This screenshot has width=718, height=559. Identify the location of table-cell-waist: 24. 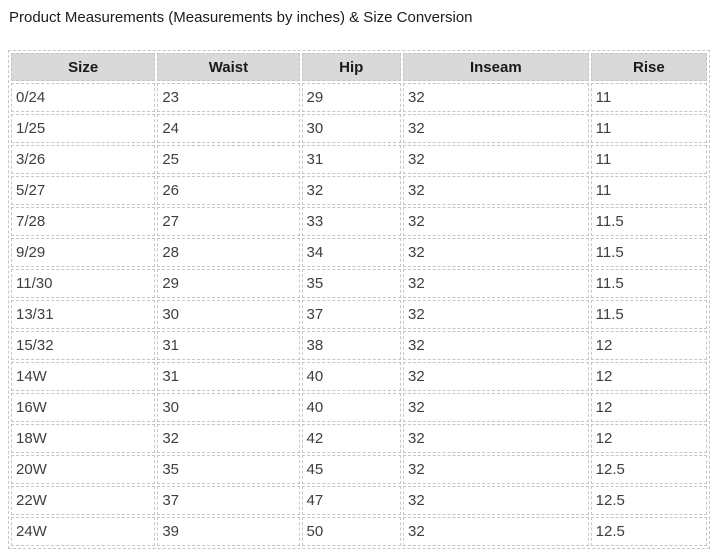
(228, 128).